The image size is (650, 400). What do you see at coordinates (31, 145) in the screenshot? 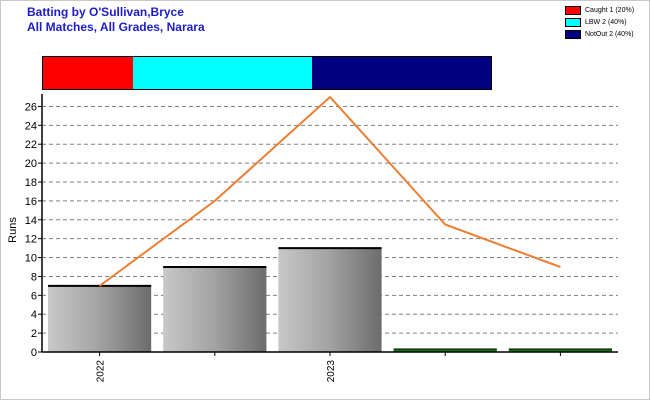
I see `y-tick-label: 22` at bounding box center [31, 145].